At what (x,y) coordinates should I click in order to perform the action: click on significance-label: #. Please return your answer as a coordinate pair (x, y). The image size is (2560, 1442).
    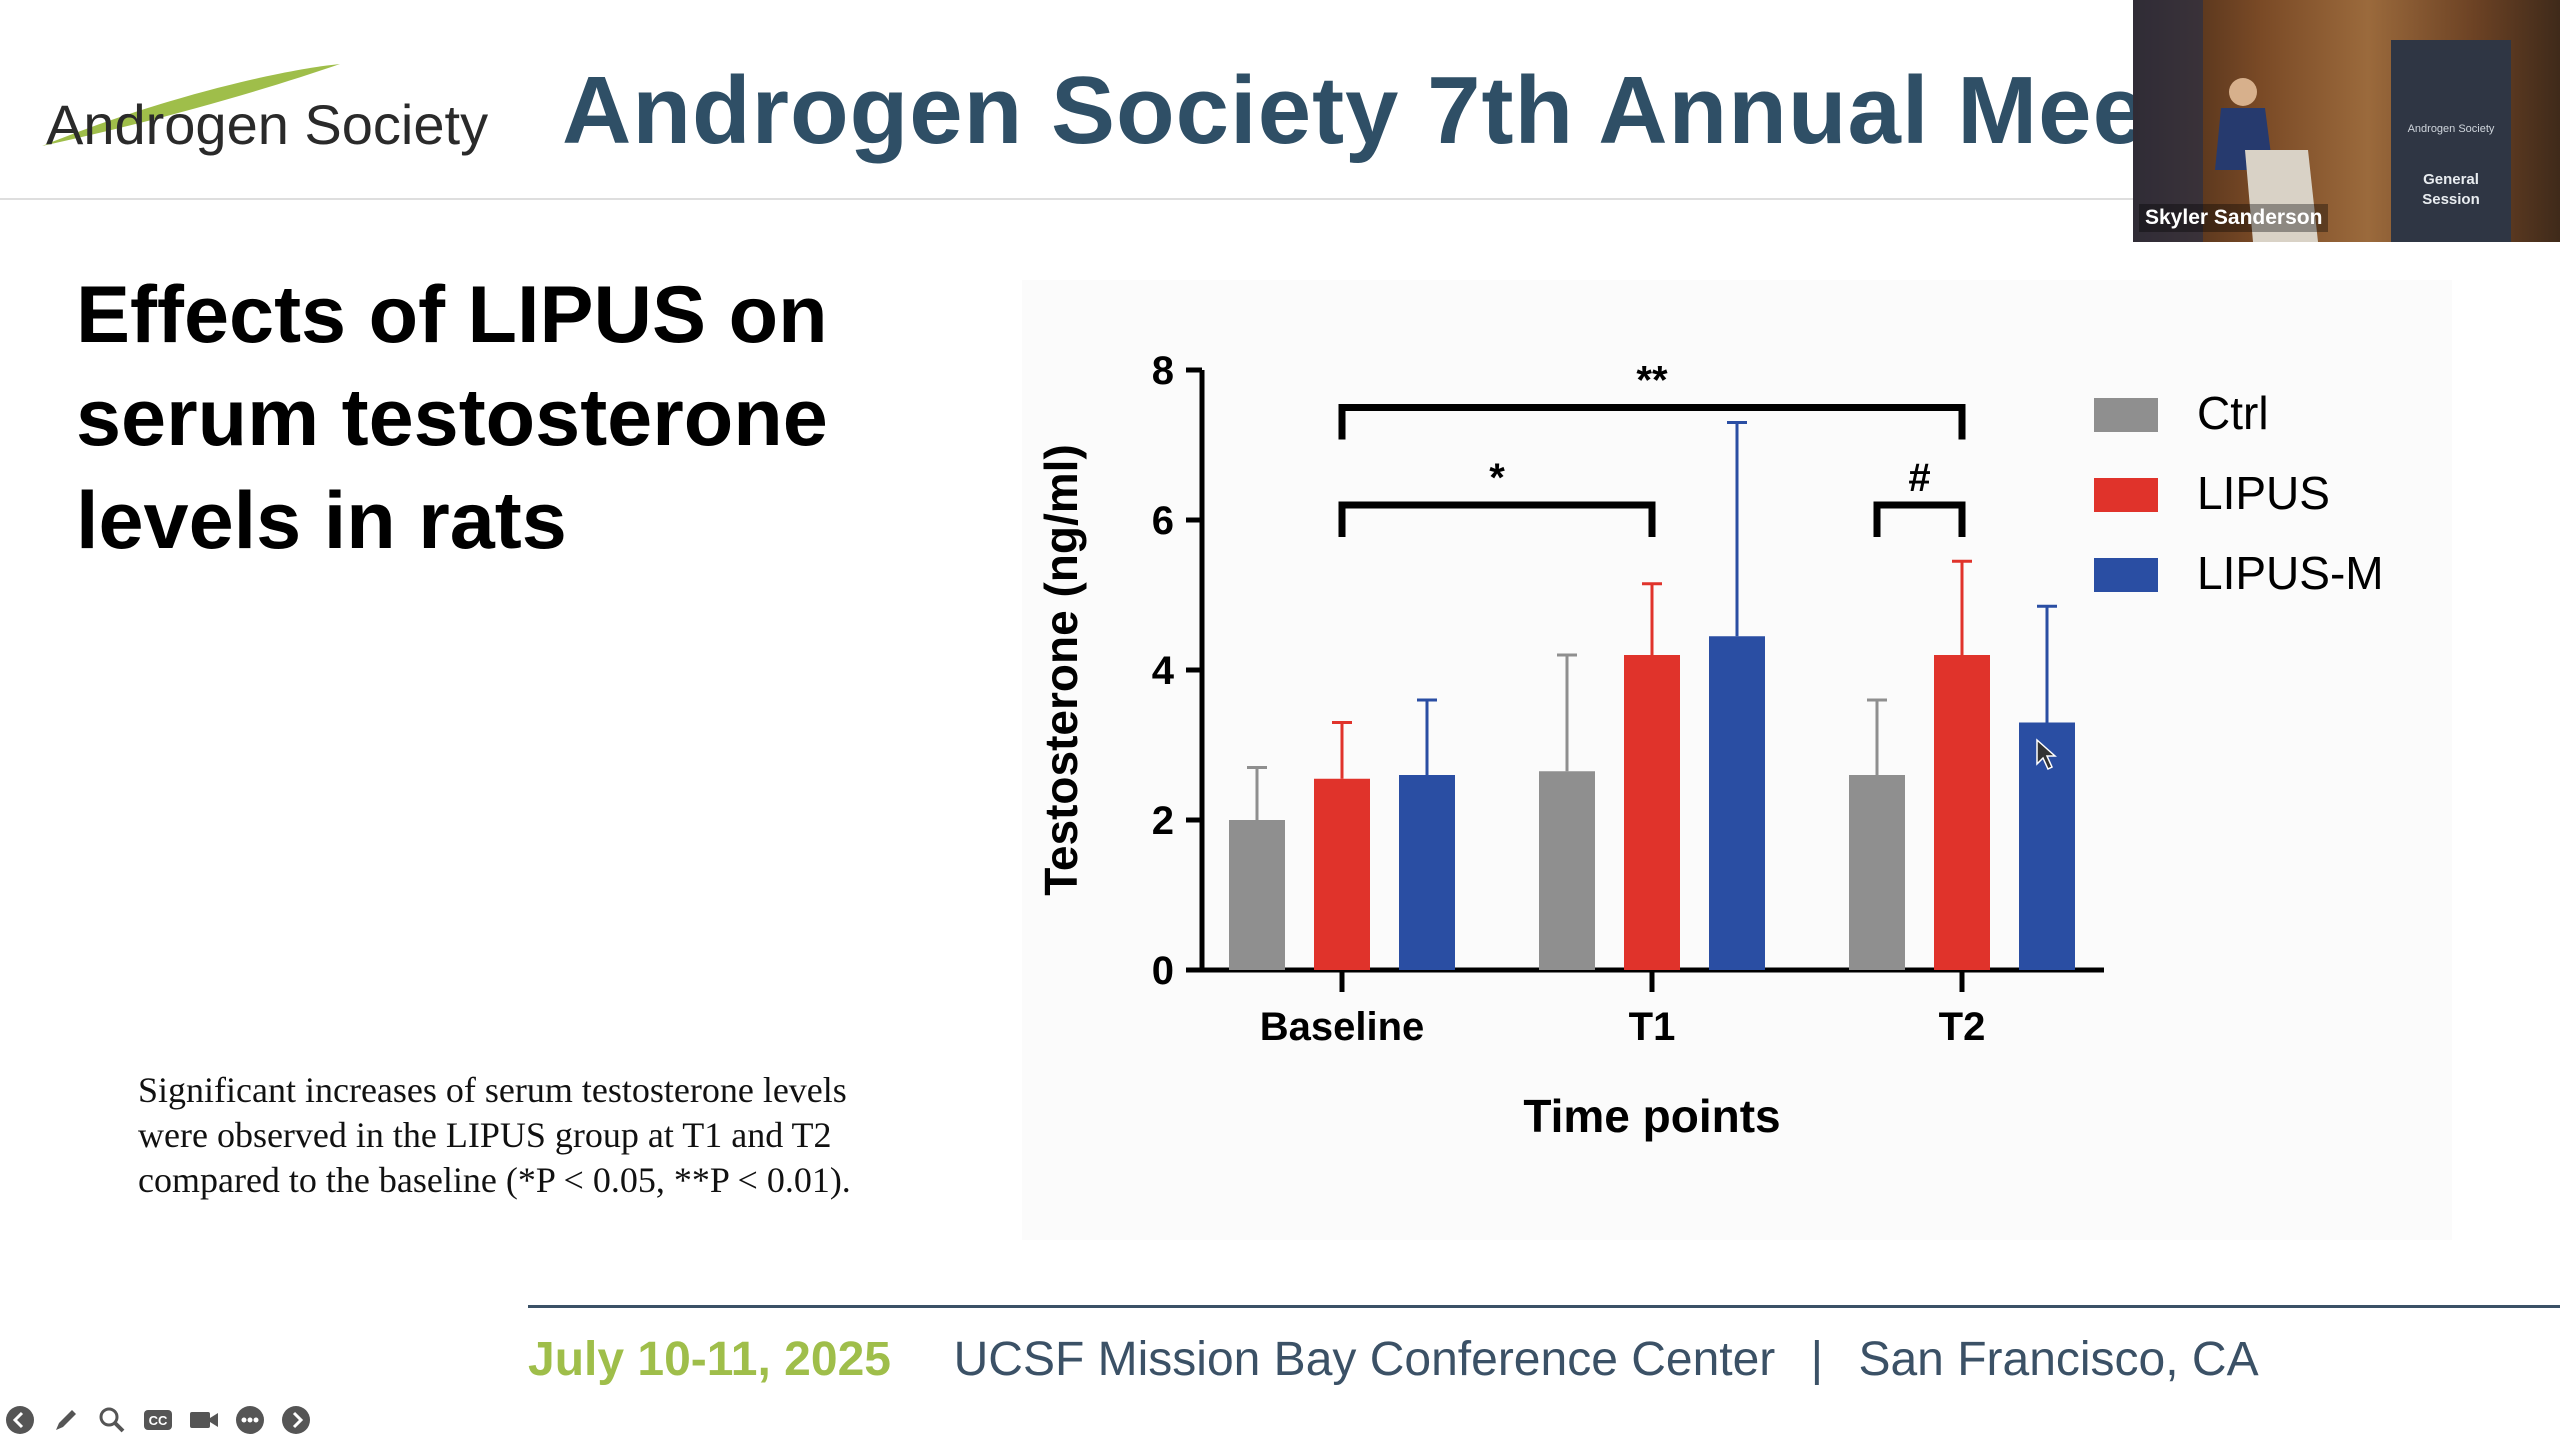
    Looking at the image, I should click on (1919, 478).